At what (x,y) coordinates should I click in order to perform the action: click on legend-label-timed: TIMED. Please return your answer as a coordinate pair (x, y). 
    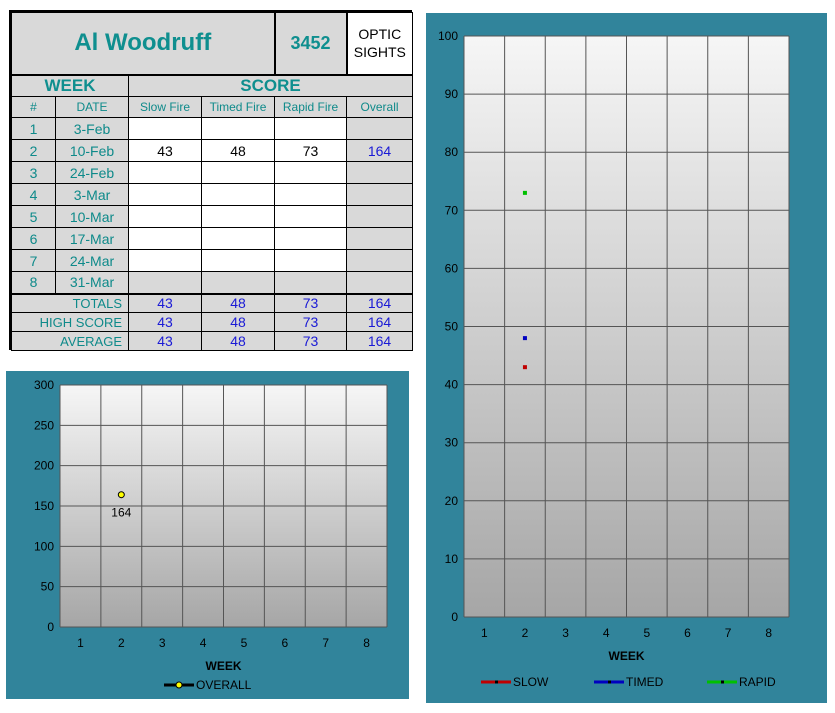
    Looking at the image, I should click on (645, 682).